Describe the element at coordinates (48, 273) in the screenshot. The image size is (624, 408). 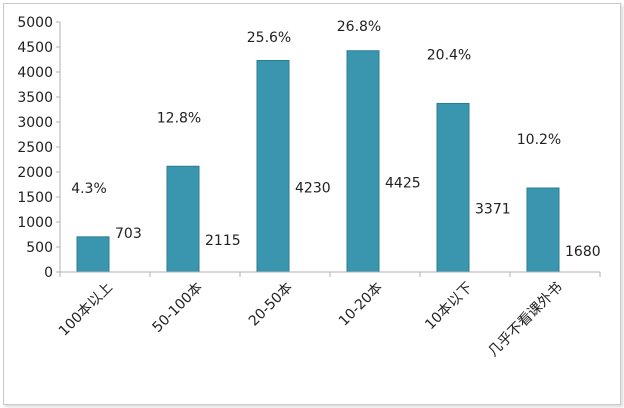
I see `y-tick-label-0: 0` at that location.